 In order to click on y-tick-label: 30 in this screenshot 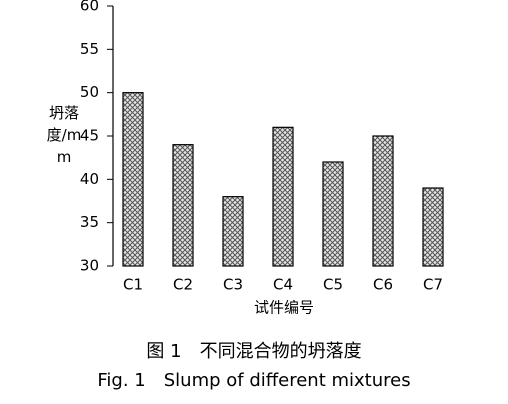, I will do `click(89, 266)`.